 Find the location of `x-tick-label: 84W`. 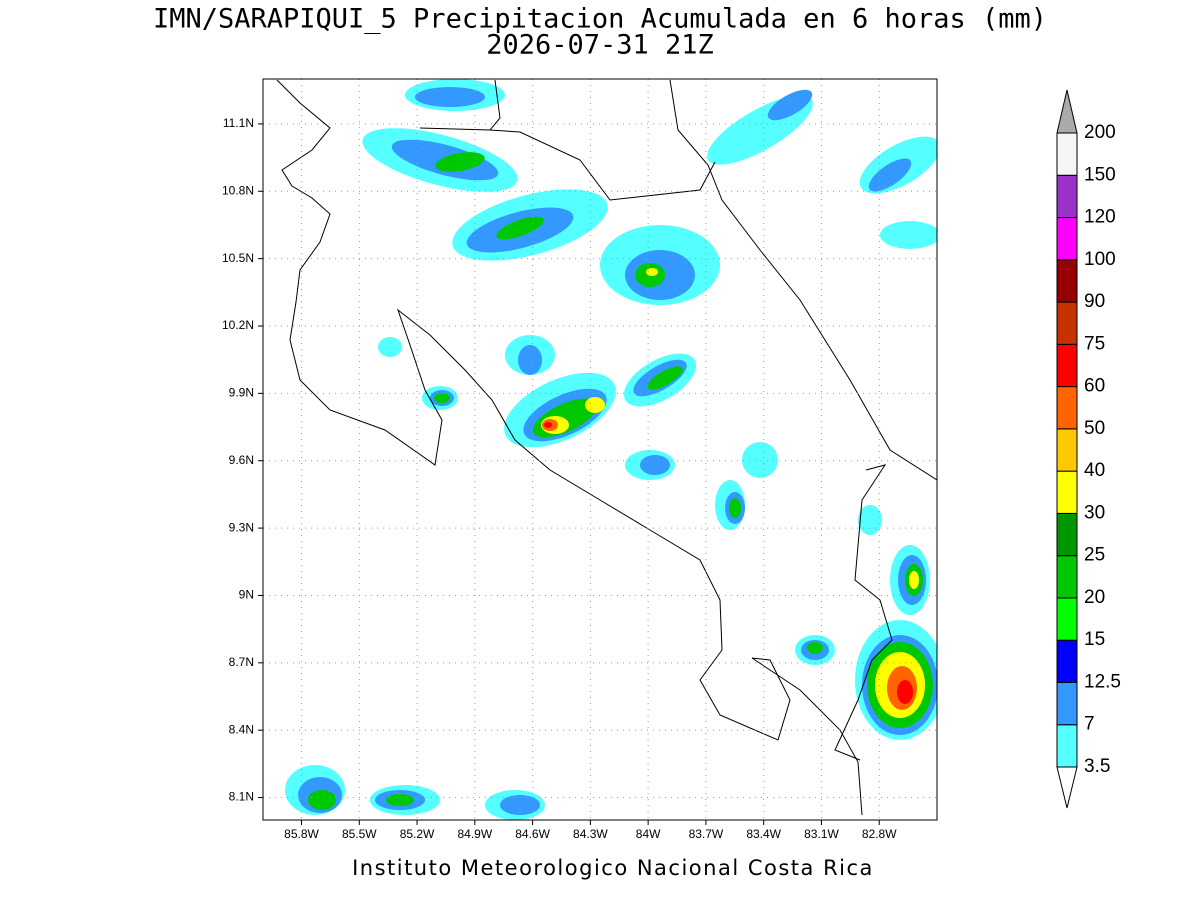

x-tick-label: 84W is located at coordinates (648, 834).